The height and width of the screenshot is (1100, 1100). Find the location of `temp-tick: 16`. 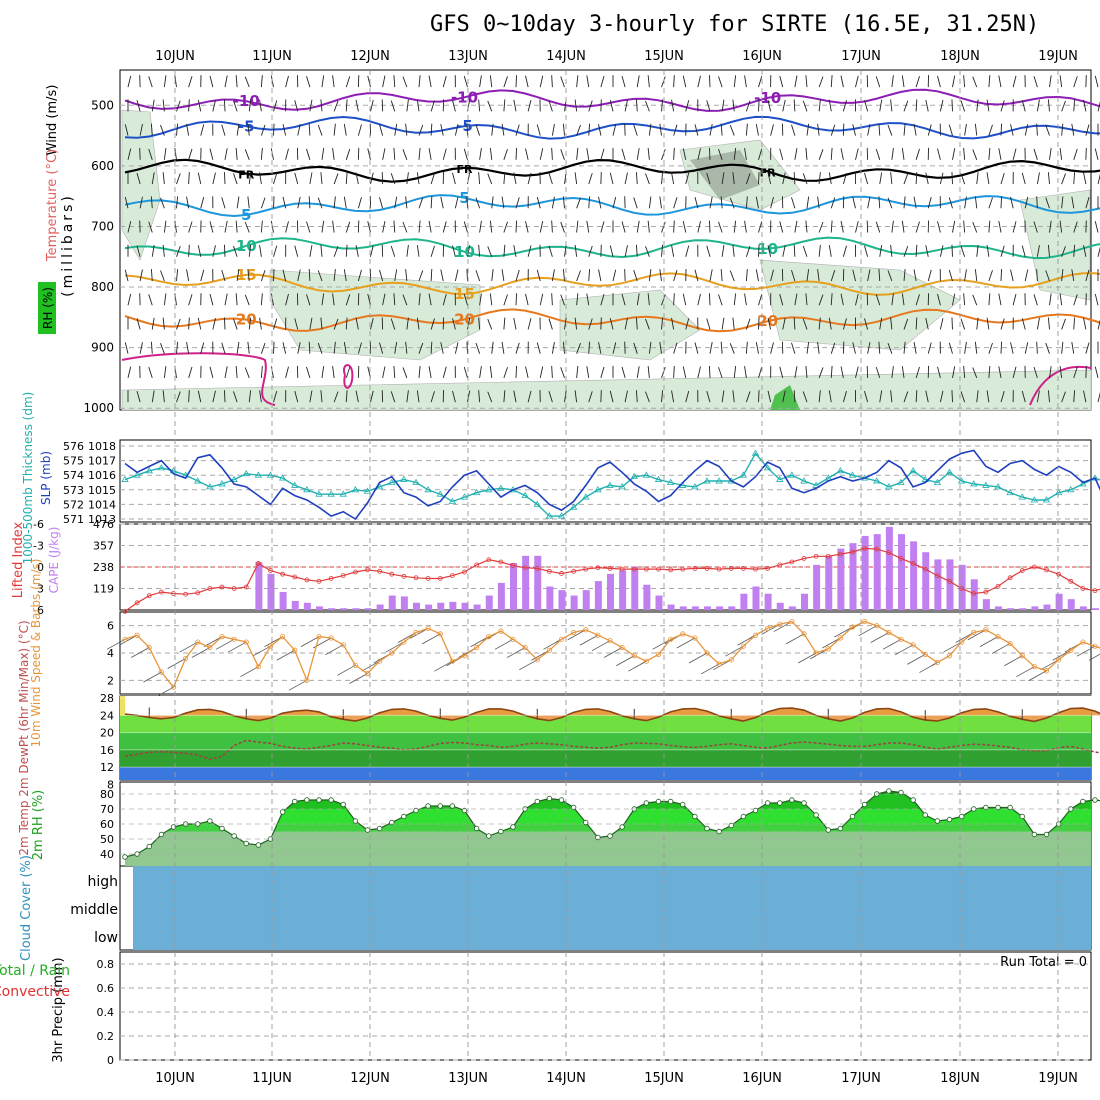

temp-tick: 16 is located at coordinates (107, 750).